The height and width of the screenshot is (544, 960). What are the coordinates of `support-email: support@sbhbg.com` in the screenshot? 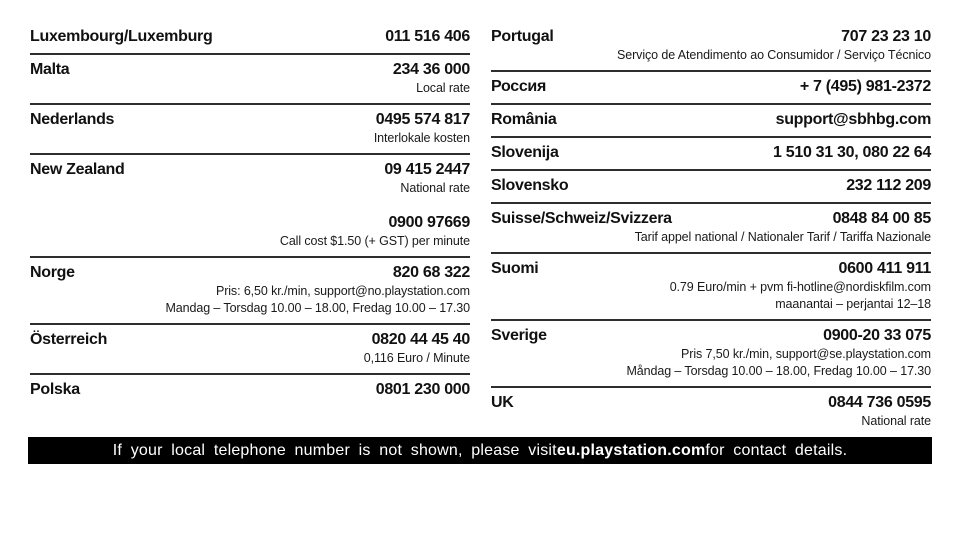 It's located at (853, 119).